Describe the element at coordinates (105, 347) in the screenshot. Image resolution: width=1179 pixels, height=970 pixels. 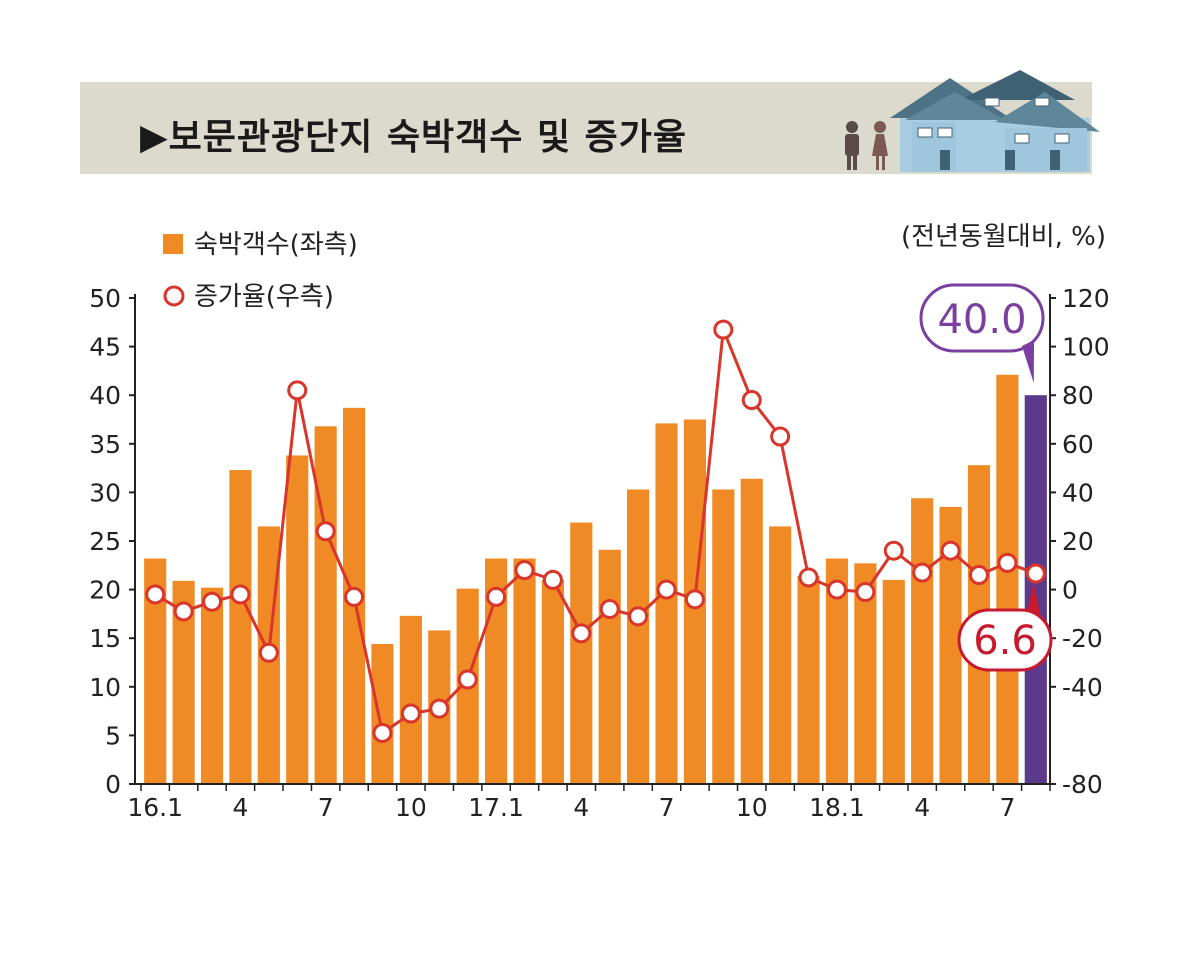
I see `left-tick-label: 45` at that location.